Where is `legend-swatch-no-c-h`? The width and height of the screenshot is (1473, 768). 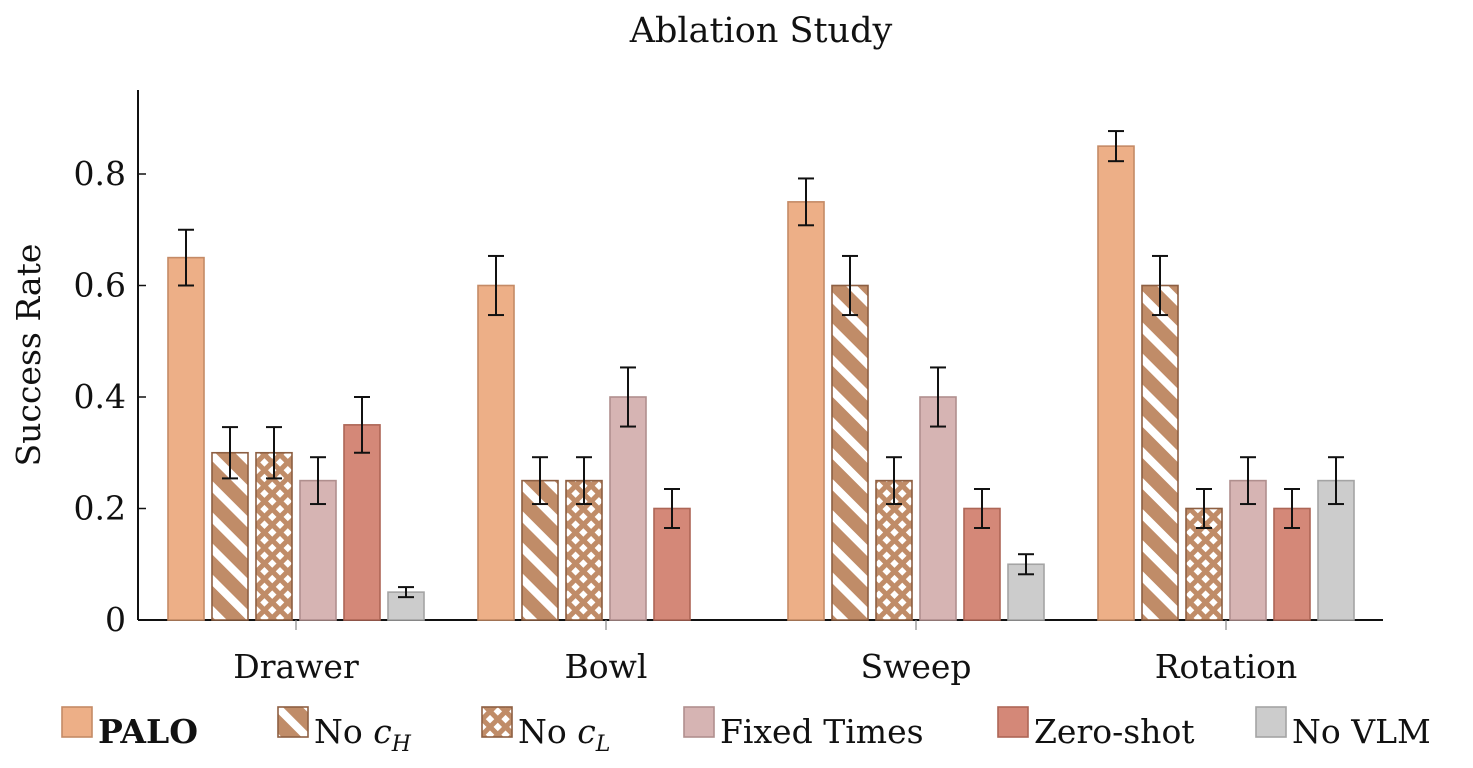
legend-swatch-no-c-h is located at coordinates (293, 722).